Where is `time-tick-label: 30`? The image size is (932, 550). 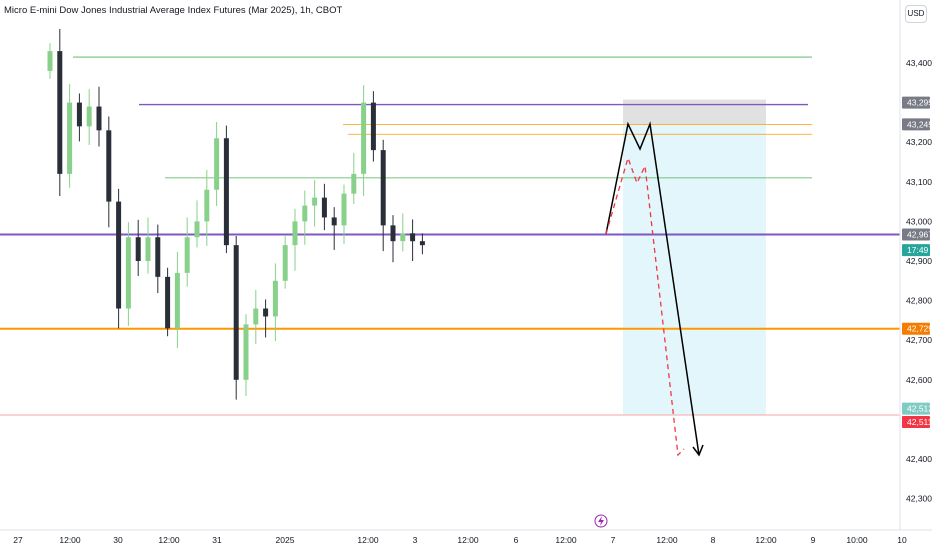
time-tick-label: 30 is located at coordinates (118, 540).